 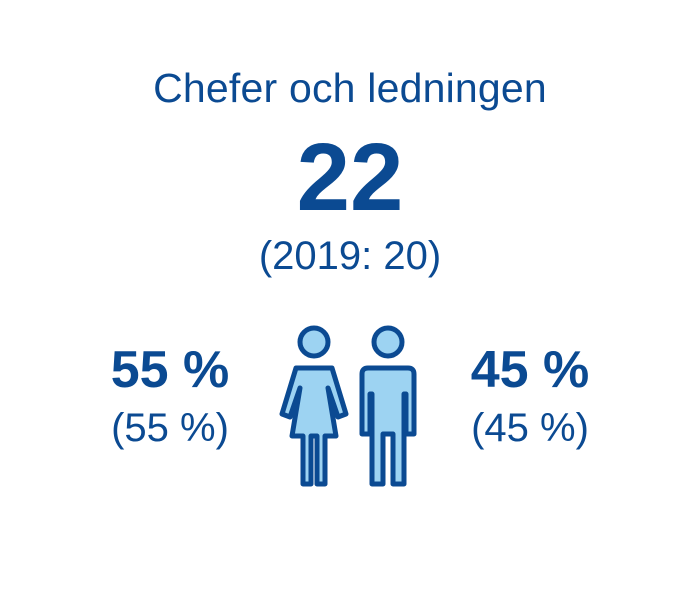 I want to click on male-stat: 45 % (45 %), so click(x=530, y=397).